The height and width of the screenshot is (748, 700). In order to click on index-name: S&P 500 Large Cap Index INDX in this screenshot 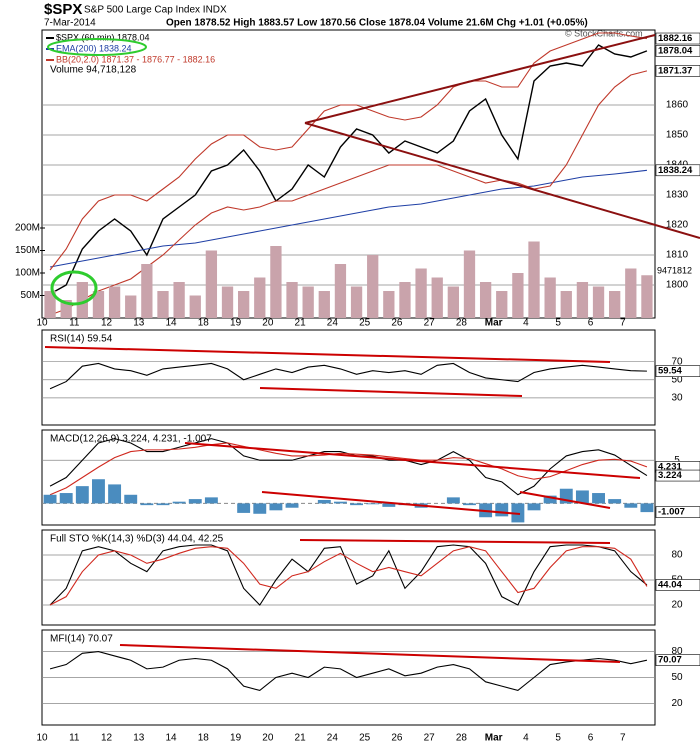, I will do `click(155, 10)`.